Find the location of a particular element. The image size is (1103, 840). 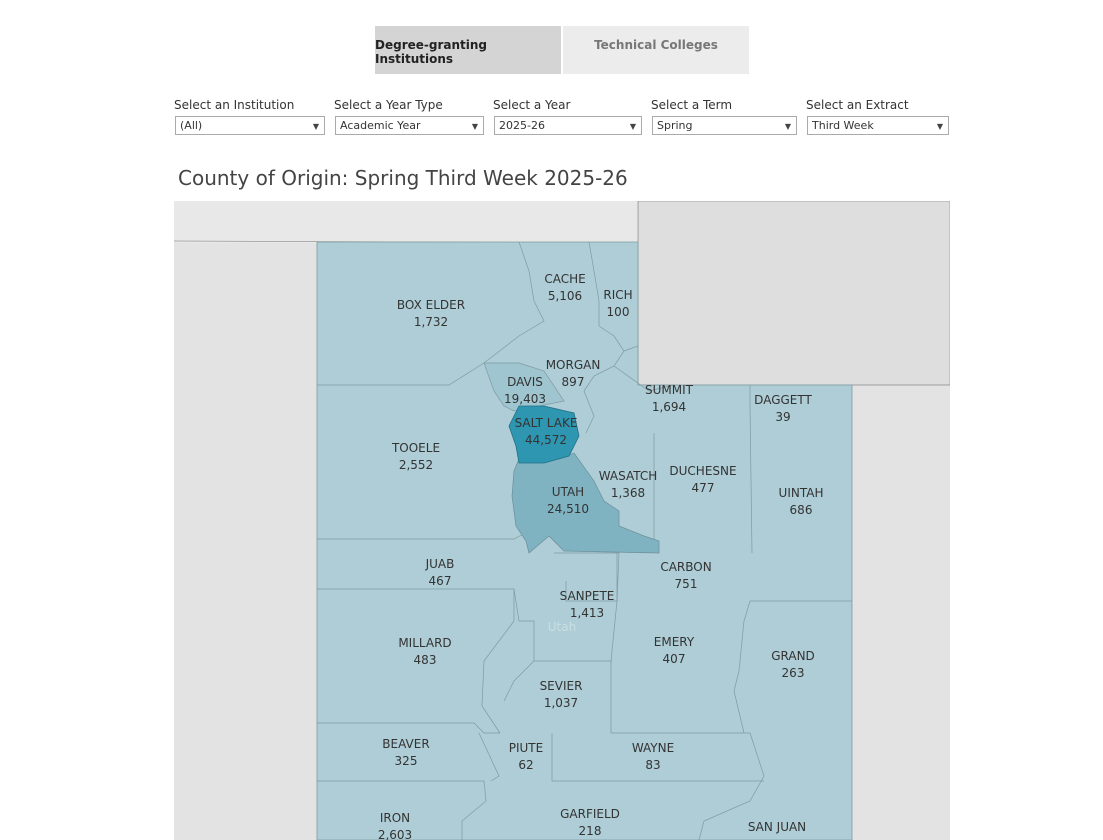

county-label-beaver: BEAVER is located at coordinates (405, 744).